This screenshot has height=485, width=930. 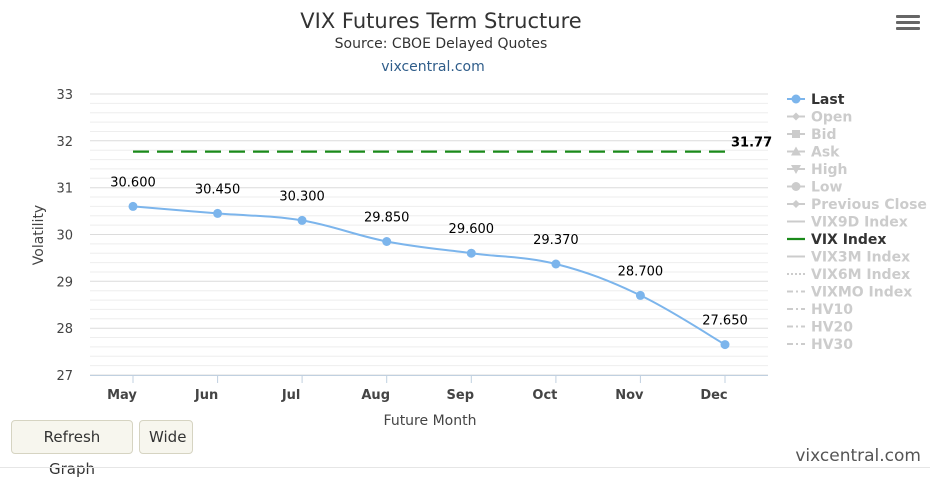 I want to click on legend-item: VIX9D Index, so click(x=847, y=223).